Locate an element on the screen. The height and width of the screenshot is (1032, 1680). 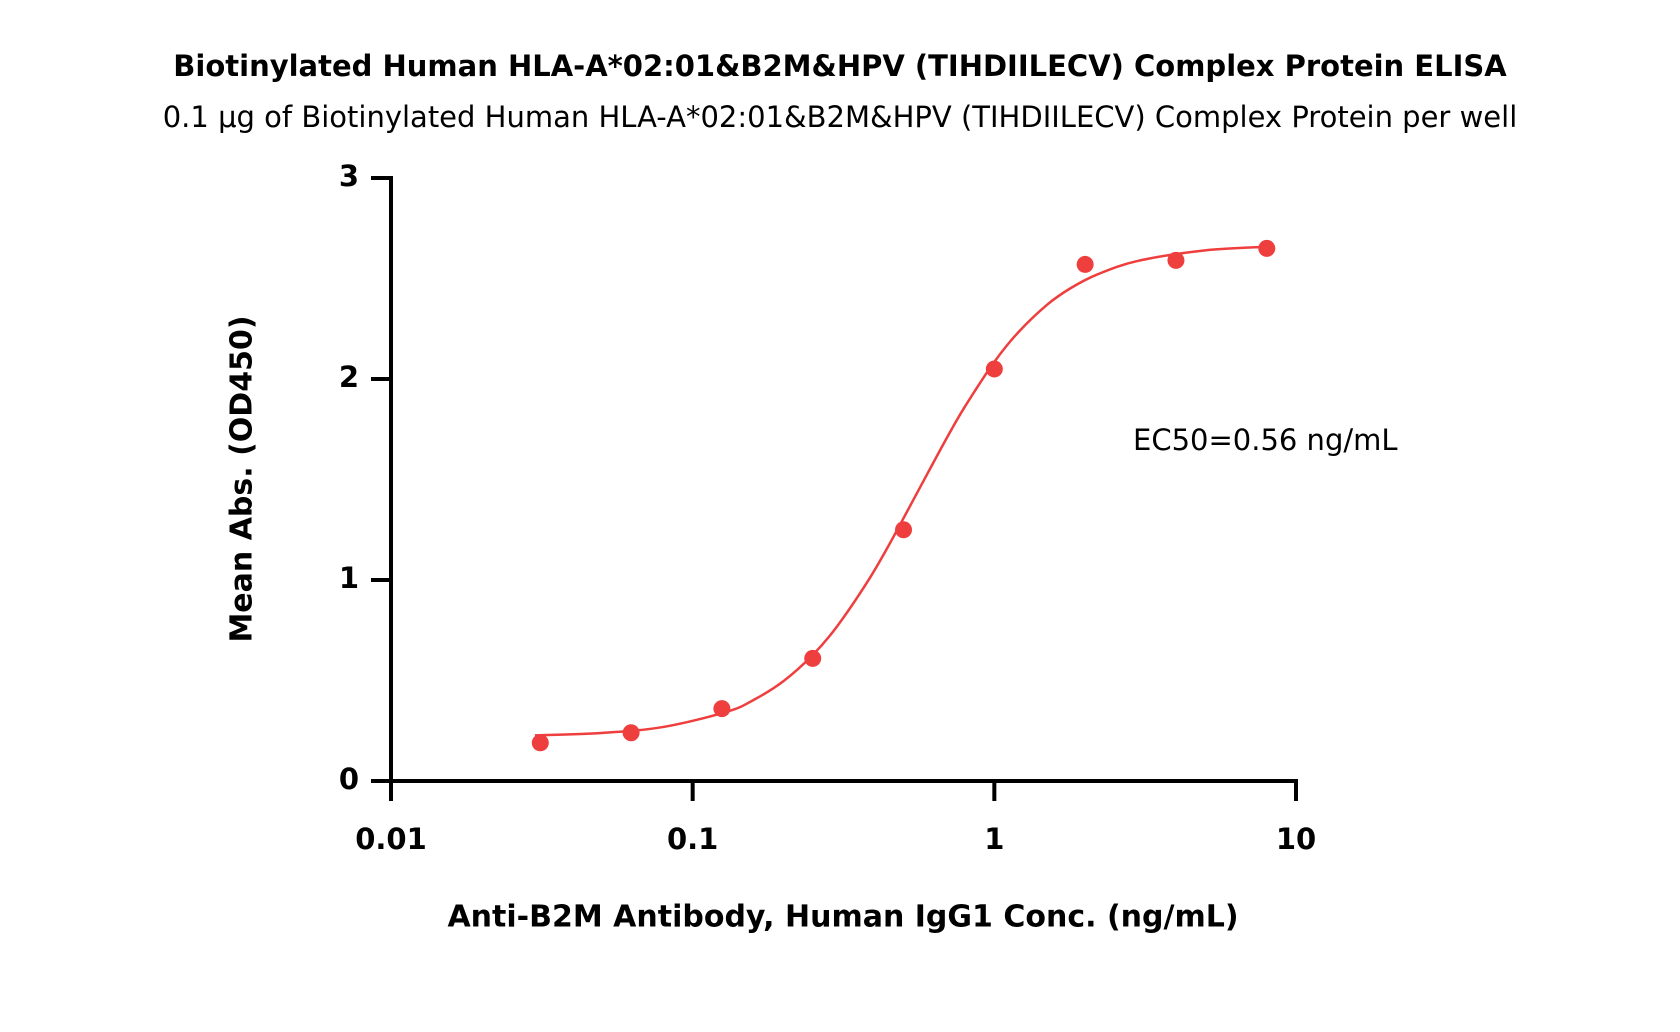
y-axis-label: Mean Abs. (OD450) is located at coordinates (242, 478).